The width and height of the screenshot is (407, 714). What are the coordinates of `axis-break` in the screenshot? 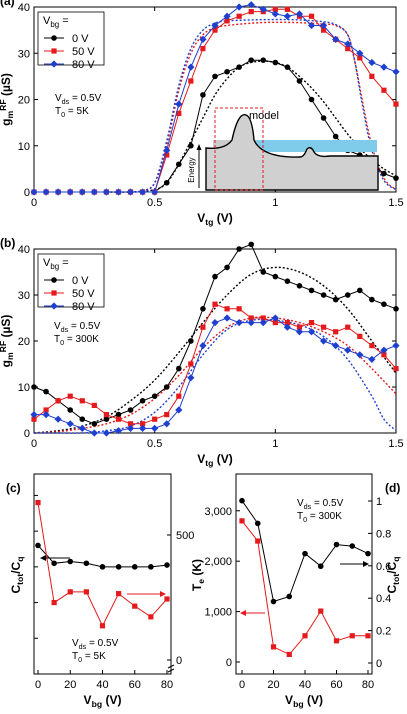 It's located at (171, 670).